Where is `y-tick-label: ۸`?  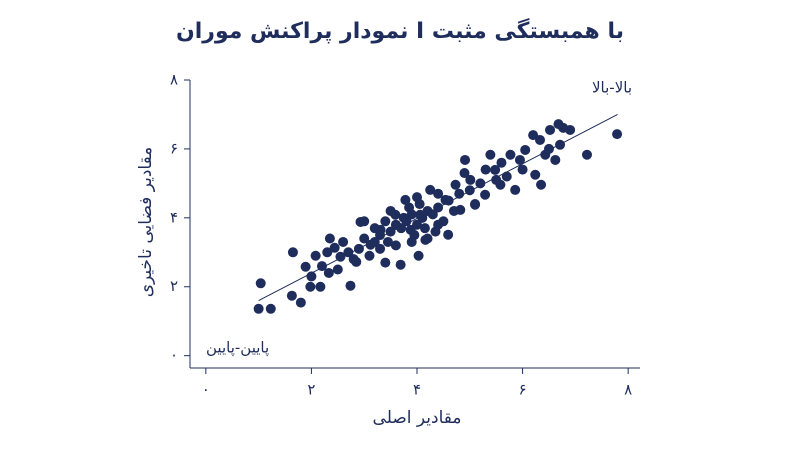 y-tick-label: ۸ is located at coordinates (174, 80).